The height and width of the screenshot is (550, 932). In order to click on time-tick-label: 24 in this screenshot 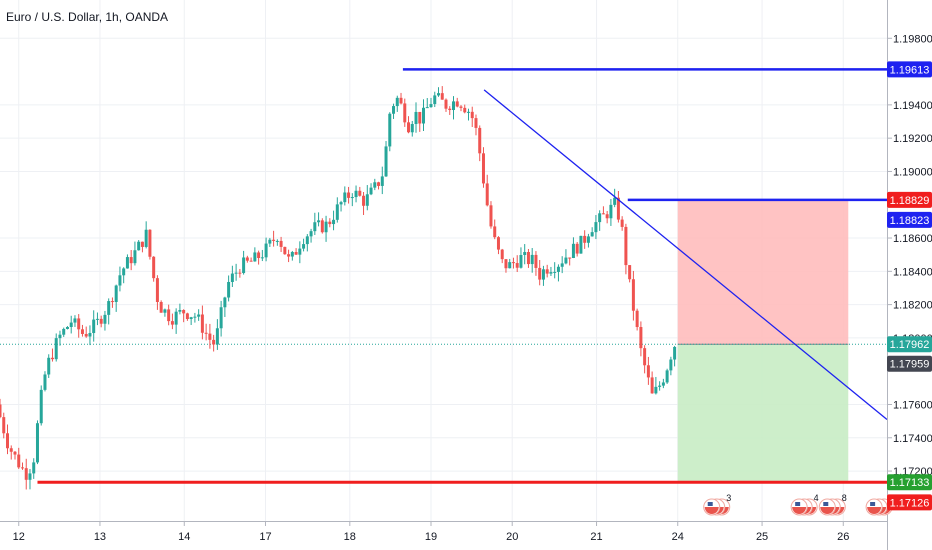, I will do `click(678, 537)`.